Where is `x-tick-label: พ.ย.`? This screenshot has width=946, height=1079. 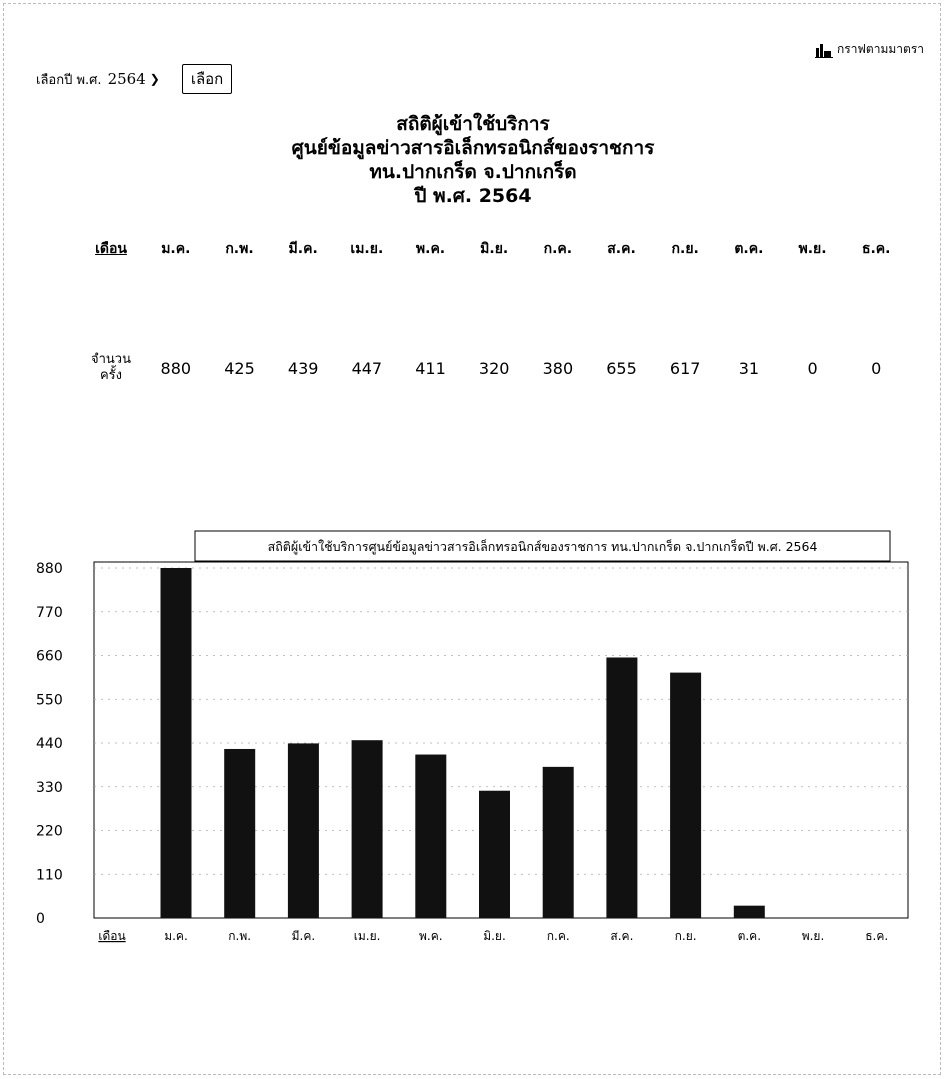
x-tick-label: พ.ย. is located at coordinates (813, 936).